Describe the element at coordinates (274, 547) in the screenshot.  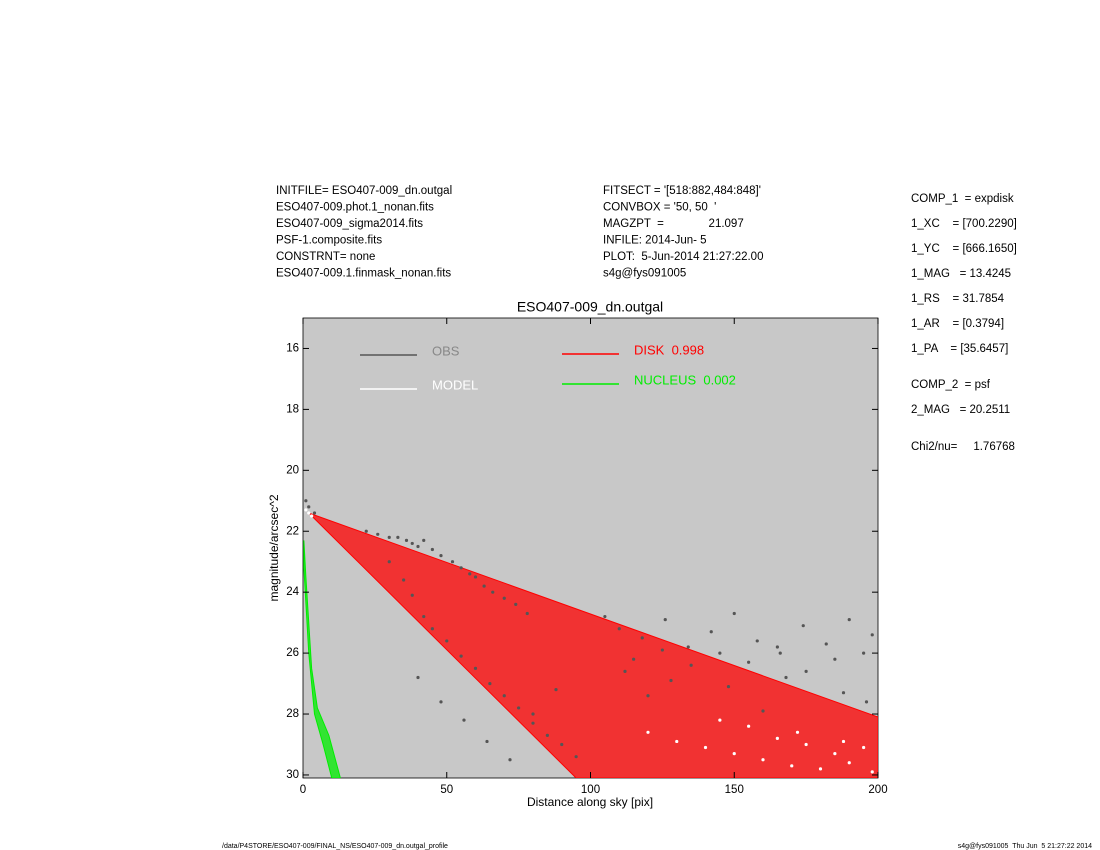
I see `y-axis-label: magnitude/arcsec^2` at that location.